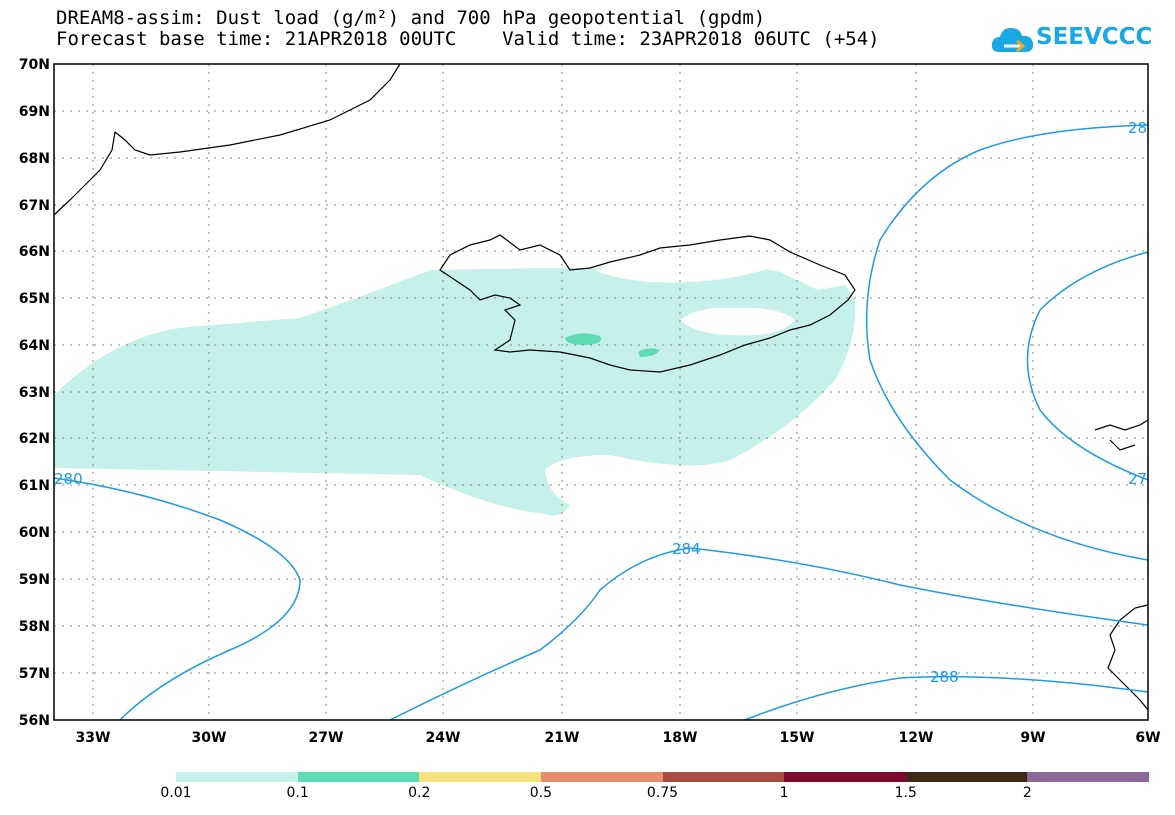 Image resolution: width=1175 pixels, height=815 pixels. What do you see at coordinates (618, 738) in the screenshot?
I see `longitude-labels: 33W 30W 27W 24W 21W 18W 15W 12W 9W 6W` at bounding box center [618, 738].